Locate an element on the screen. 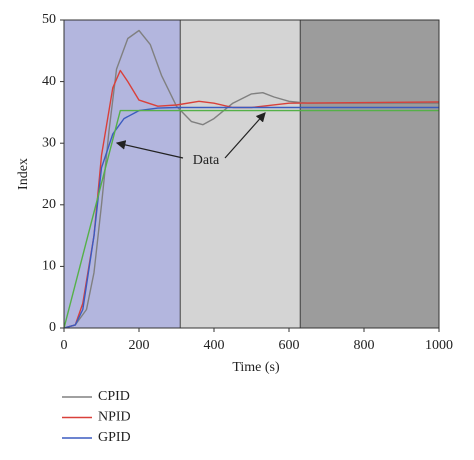  x-tick-label: 600 is located at coordinates (289, 345).